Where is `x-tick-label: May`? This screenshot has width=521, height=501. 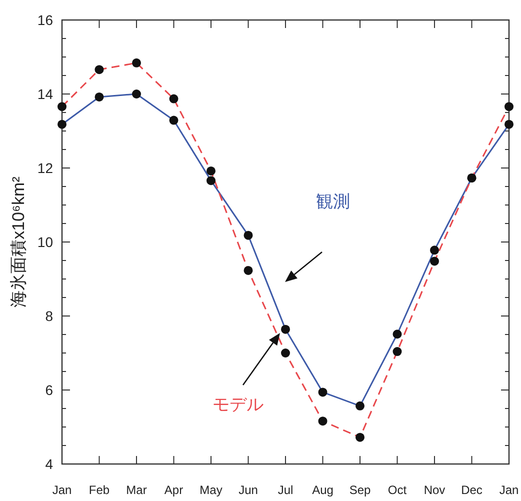 x-tick-label: May is located at coordinates (211, 490).